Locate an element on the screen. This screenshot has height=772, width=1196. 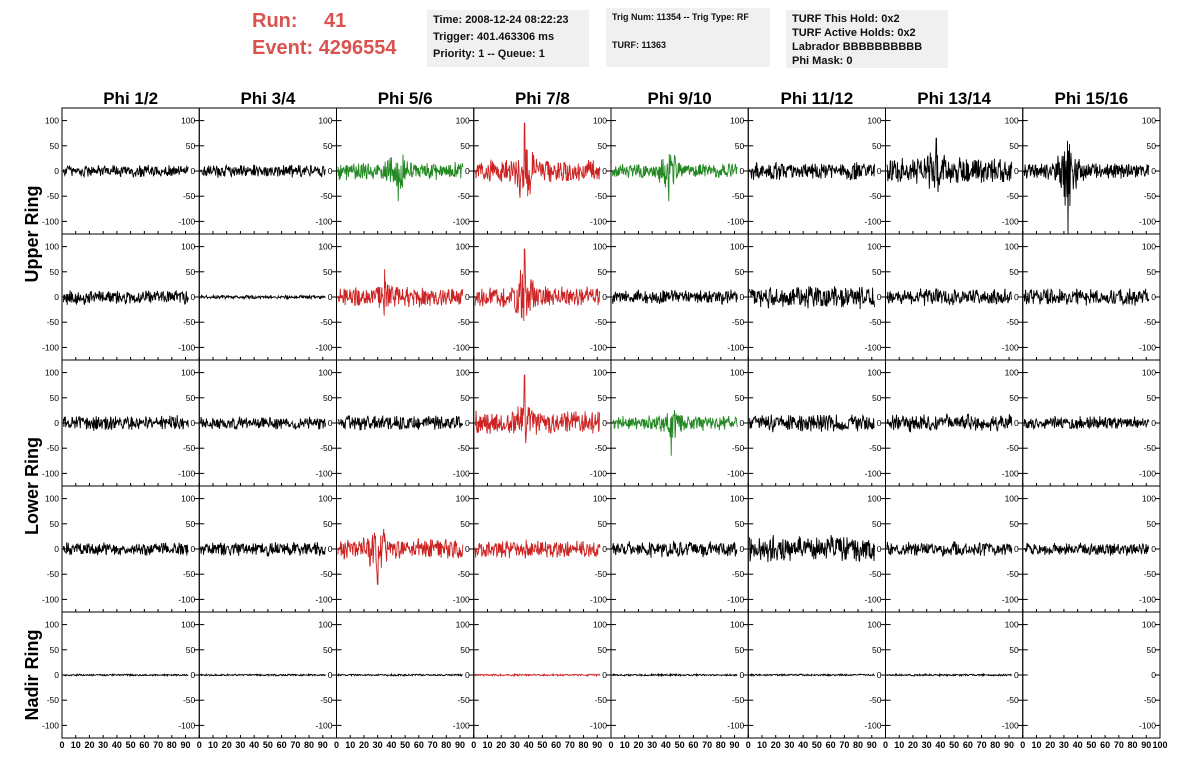
priority-text: Priority: 1 -- Queue: 1 is located at coordinates (489, 54).